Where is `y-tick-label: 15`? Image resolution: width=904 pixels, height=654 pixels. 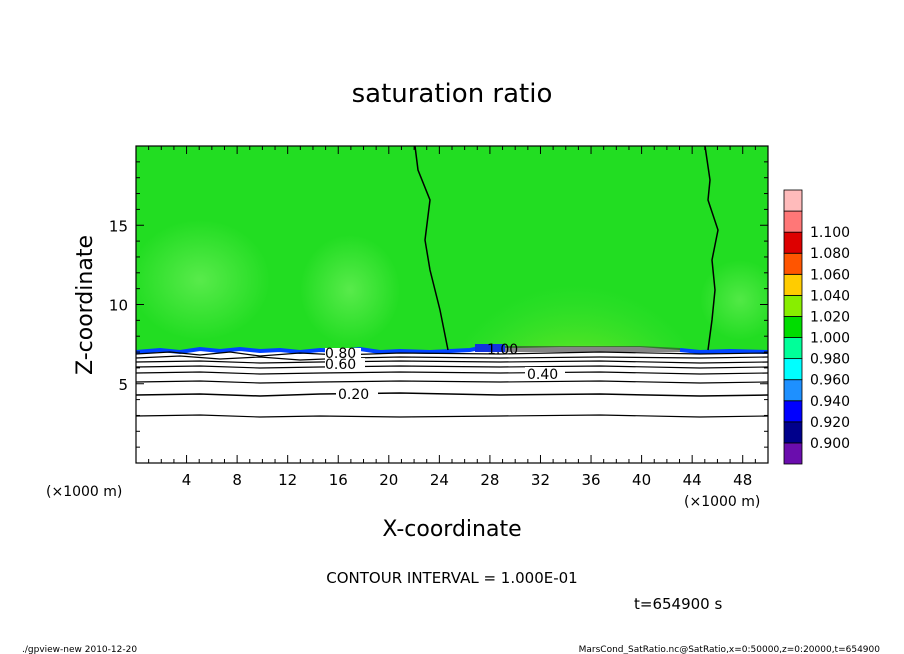
y-tick-label: 15 is located at coordinates (118, 226).